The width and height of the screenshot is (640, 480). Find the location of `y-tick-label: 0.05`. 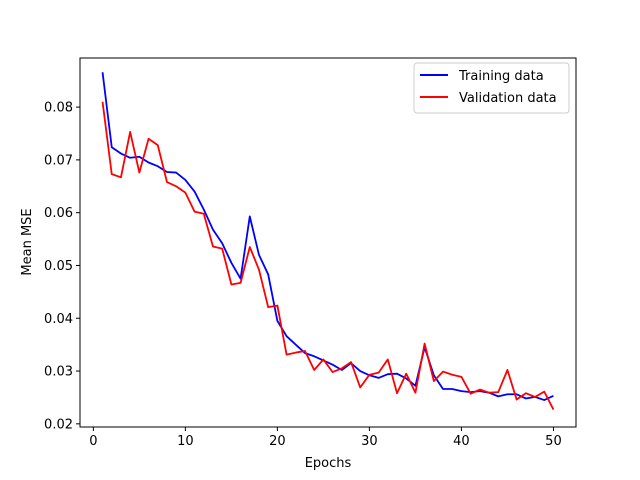

y-tick-label: 0.05 is located at coordinates (58, 266).